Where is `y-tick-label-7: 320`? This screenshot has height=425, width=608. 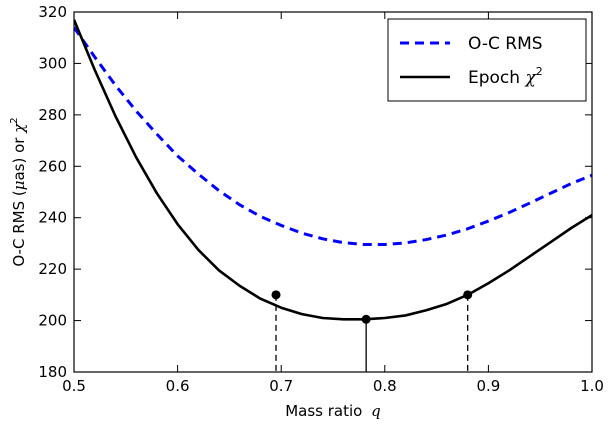 y-tick-label-7: 320 is located at coordinates (52, 12).